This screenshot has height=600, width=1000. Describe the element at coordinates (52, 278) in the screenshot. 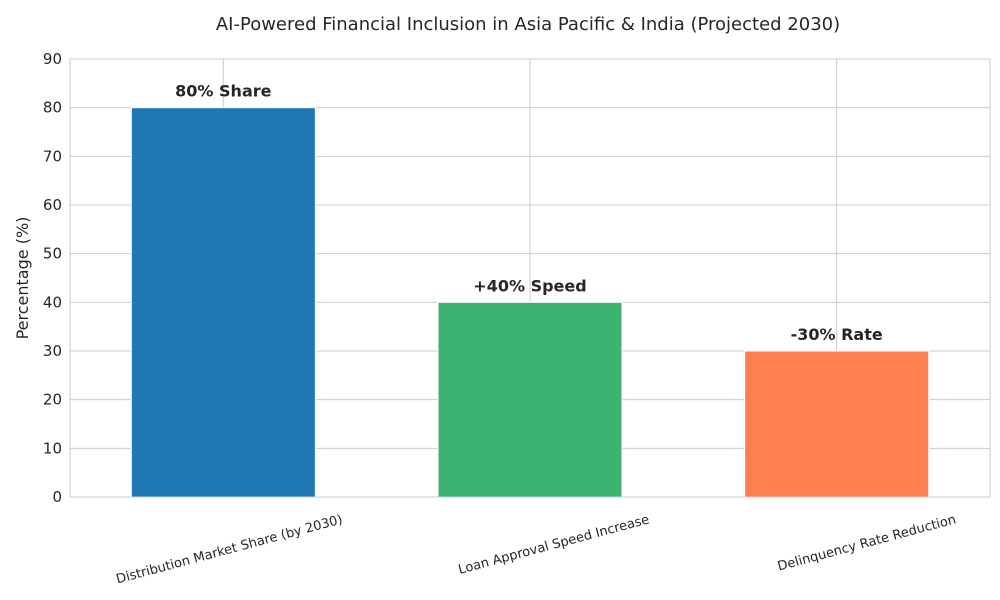

I see `y-axis-ticks: 0 10 20 30 40 50 60 70 80 90` at that location.